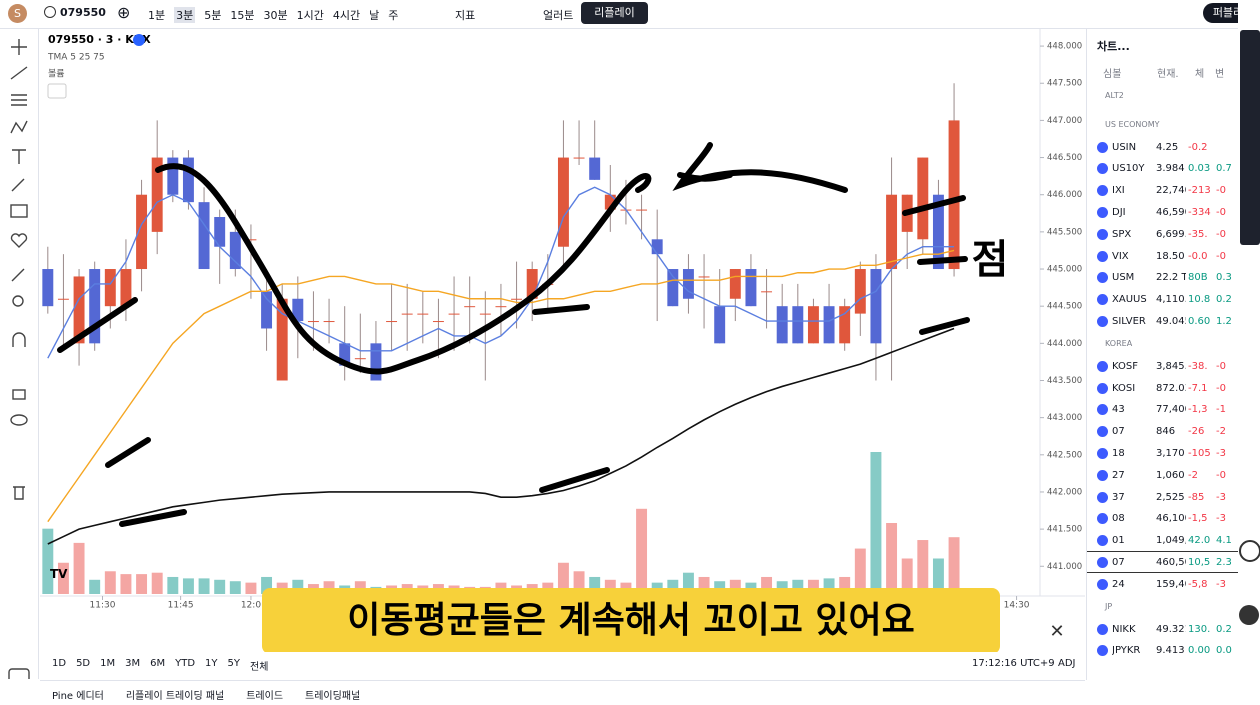  Describe the element at coordinates (346, 15) in the screenshot. I see `interval-button: 4시간` at that location.